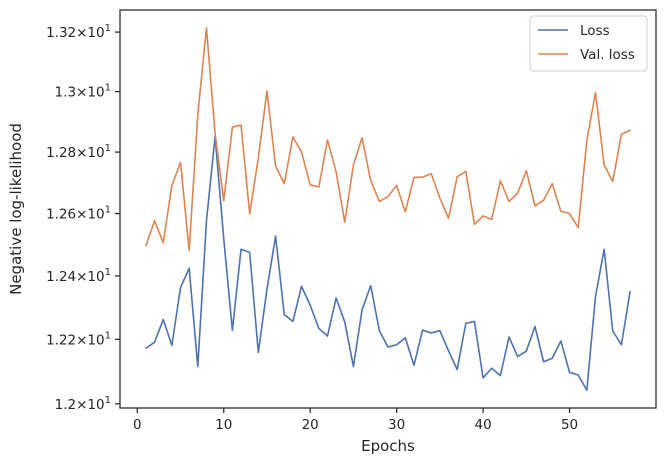 The height and width of the screenshot is (464, 667). What do you see at coordinates (137, 425) in the screenshot?
I see `x-tick-label: 0` at bounding box center [137, 425].